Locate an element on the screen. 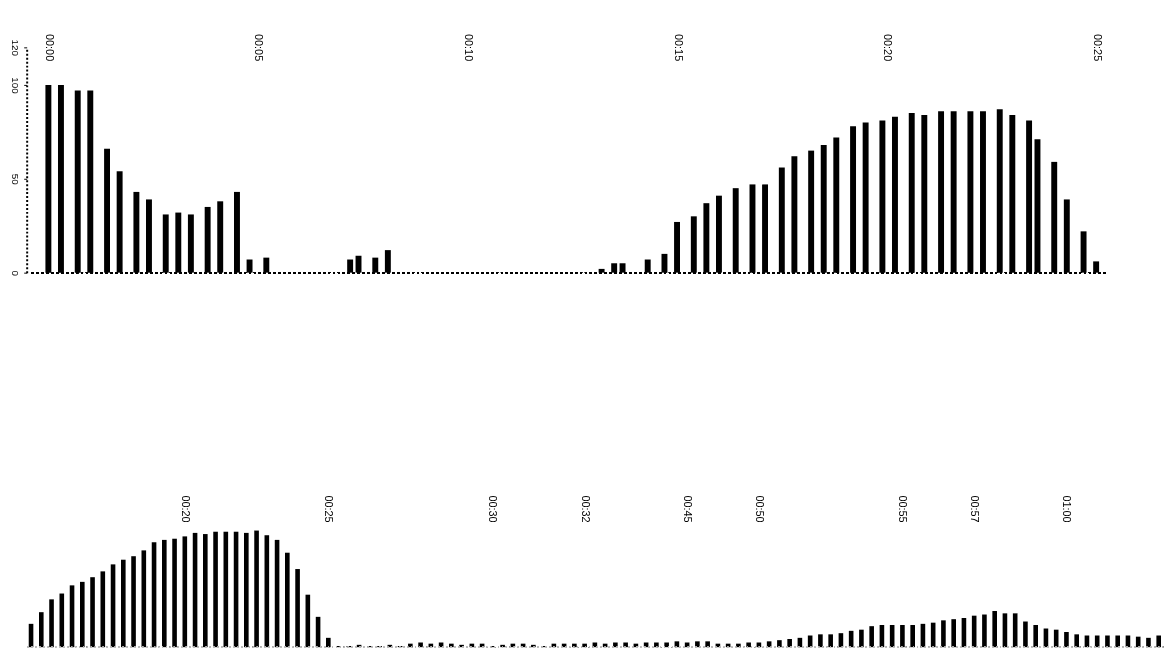 Image resolution: width=1168 pixels, height=661 pixels. y-tick-label: 0 is located at coordinates (16, 273).